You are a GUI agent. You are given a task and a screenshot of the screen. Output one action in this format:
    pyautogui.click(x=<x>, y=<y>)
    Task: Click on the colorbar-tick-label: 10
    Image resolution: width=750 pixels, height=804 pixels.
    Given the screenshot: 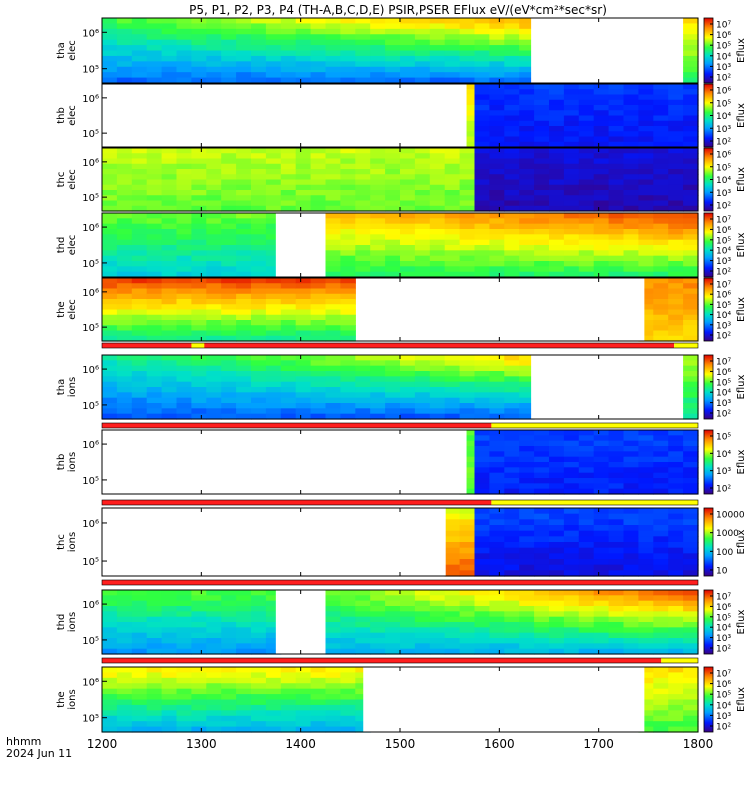 What is the action you would take?
    pyautogui.click(x=722, y=572)
    